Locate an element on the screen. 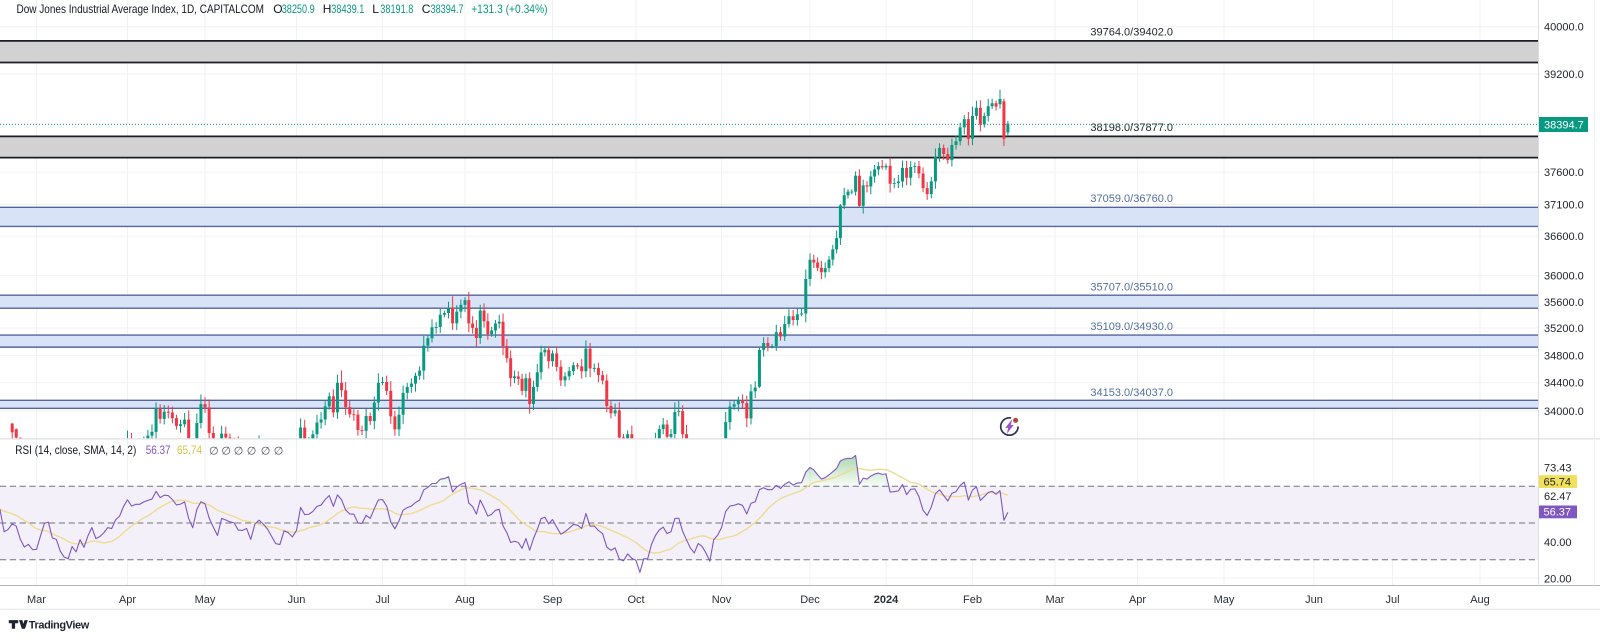 The height and width of the screenshot is (641, 1600). svg-text: 34400.0 is located at coordinates (1564, 384).